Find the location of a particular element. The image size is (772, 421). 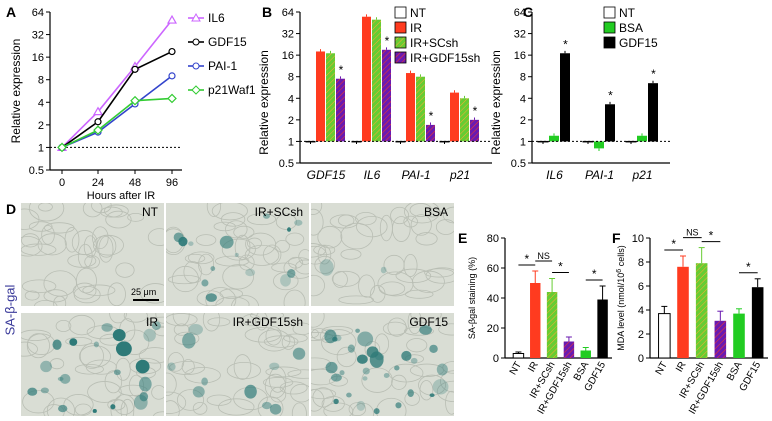

b-x-tick-label: p21 is located at coordinates (459, 175).